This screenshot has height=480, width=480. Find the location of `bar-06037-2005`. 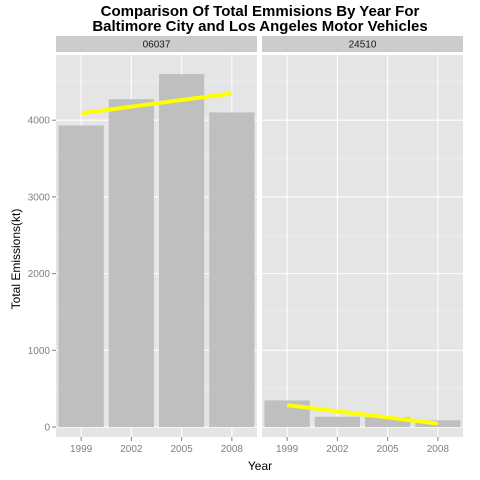

bar-06037-2005 is located at coordinates (182, 251).